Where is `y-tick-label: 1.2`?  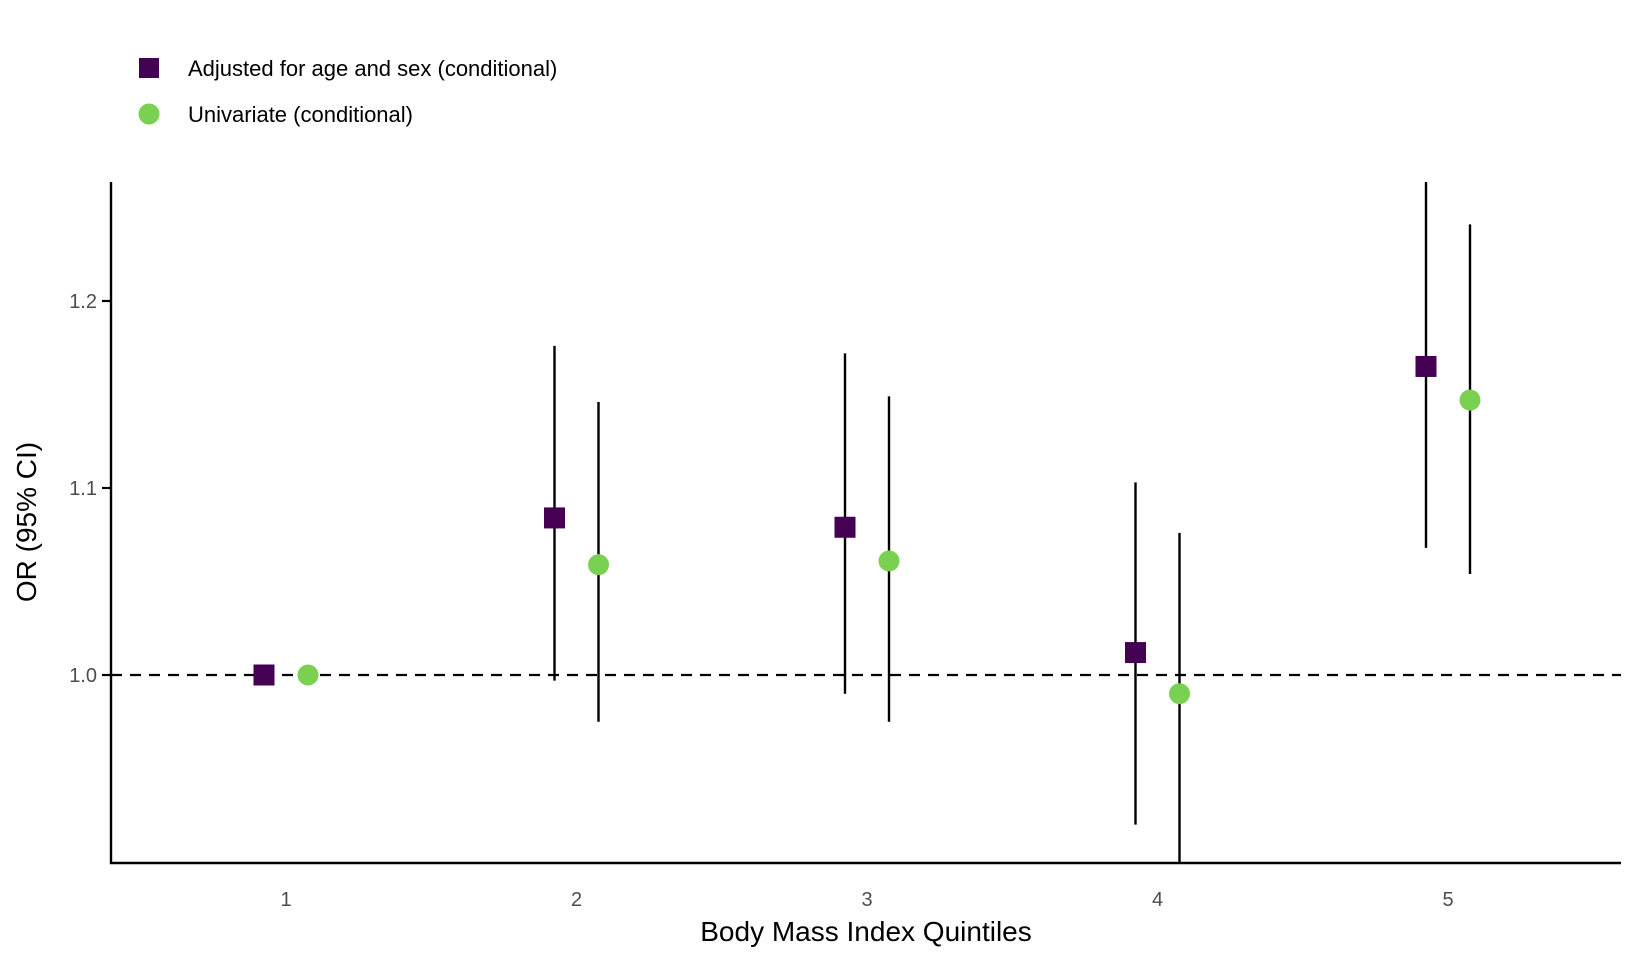
y-tick-label: 1.2 is located at coordinates (83, 302).